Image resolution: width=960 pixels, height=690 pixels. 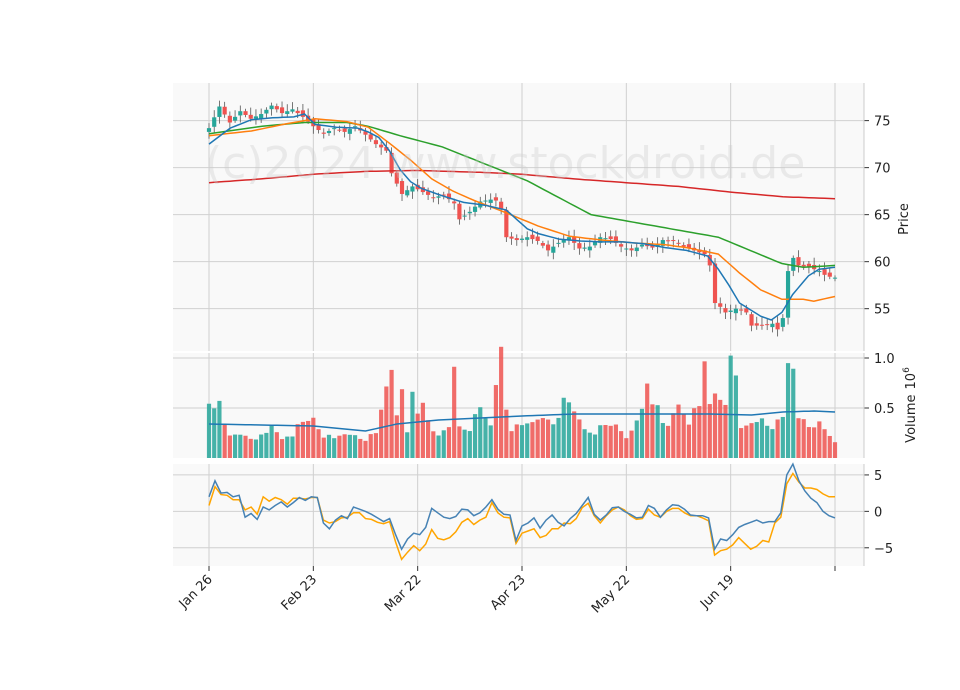 I want to click on oscillator-tick-label: 5, so click(x=878, y=476).